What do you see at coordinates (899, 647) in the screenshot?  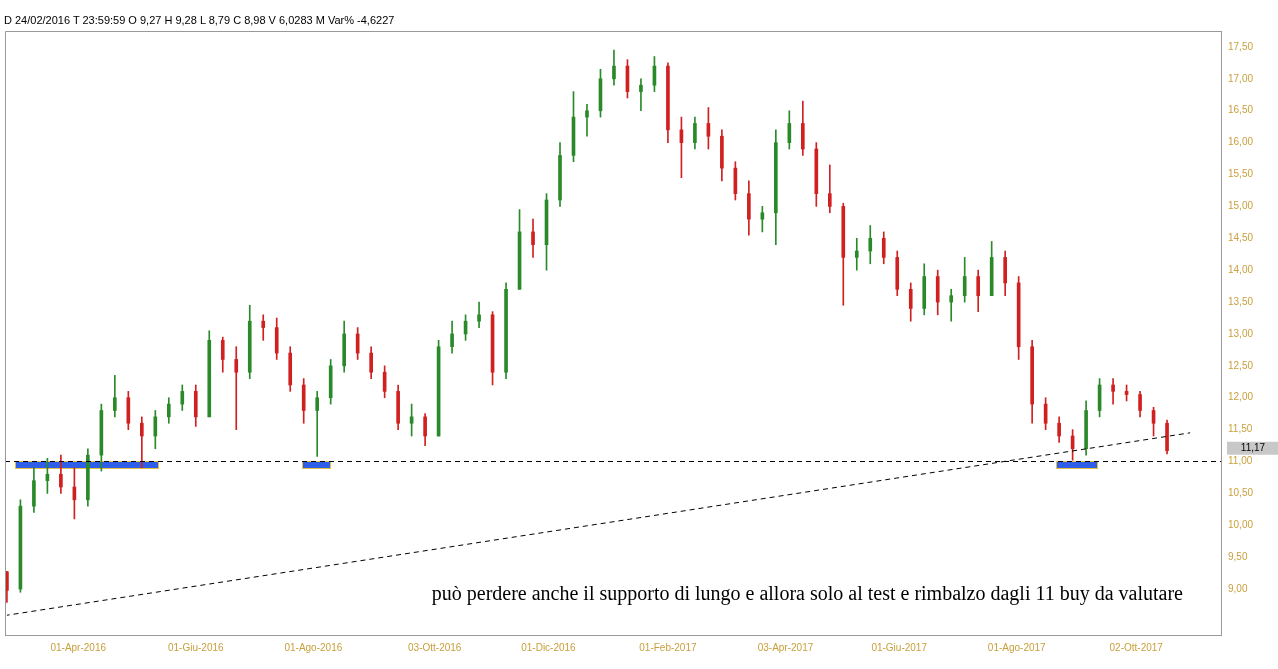 I see `x-tick-label: 01-Giu-2017` at bounding box center [899, 647].